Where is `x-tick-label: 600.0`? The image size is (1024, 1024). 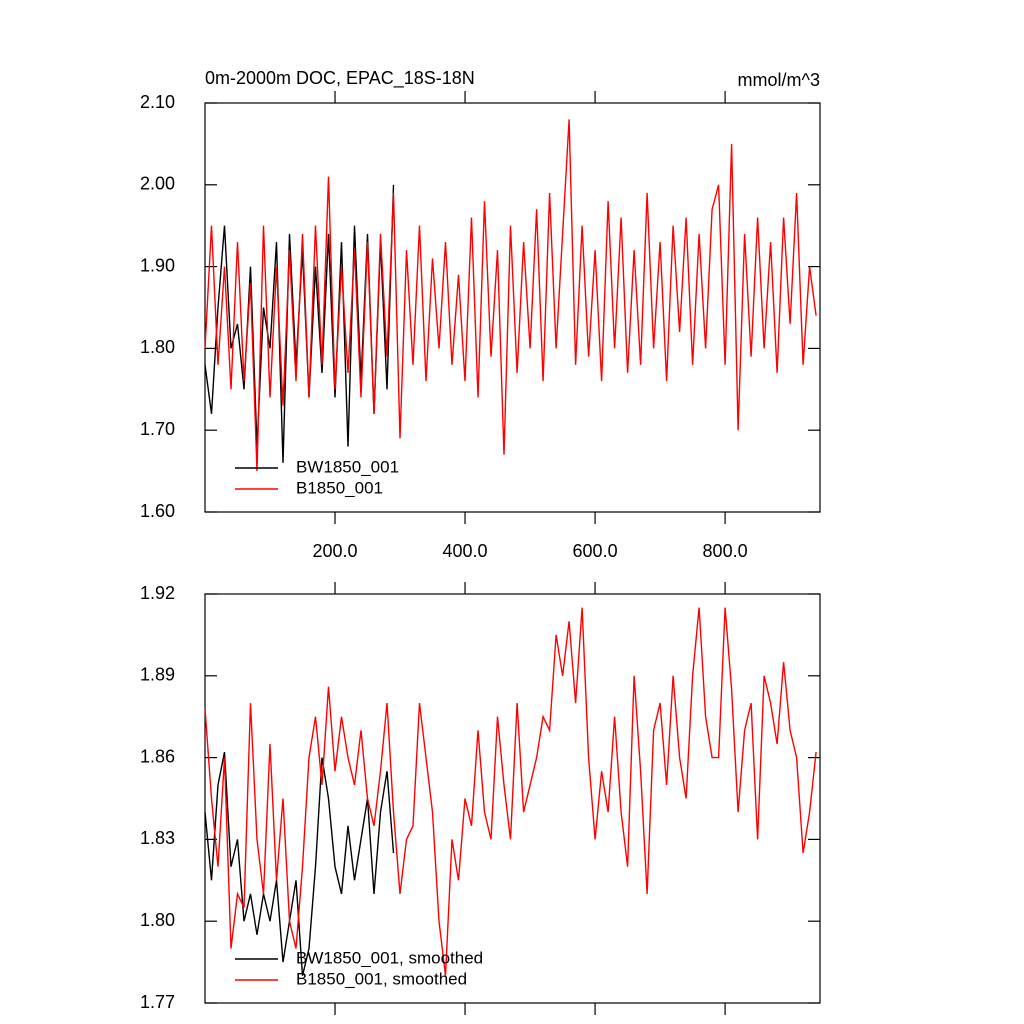 x-tick-label: 600.0 is located at coordinates (595, 551).